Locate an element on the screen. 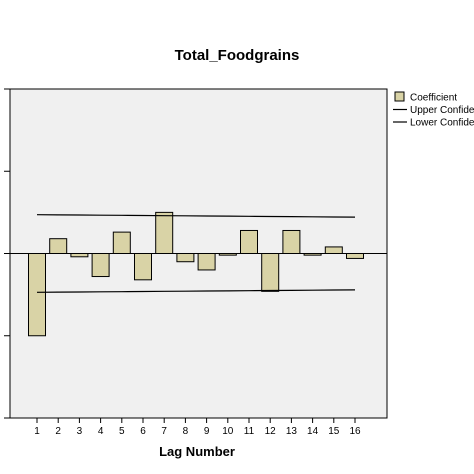  x-tick-label: 11 is located at coordinates (249, 431).